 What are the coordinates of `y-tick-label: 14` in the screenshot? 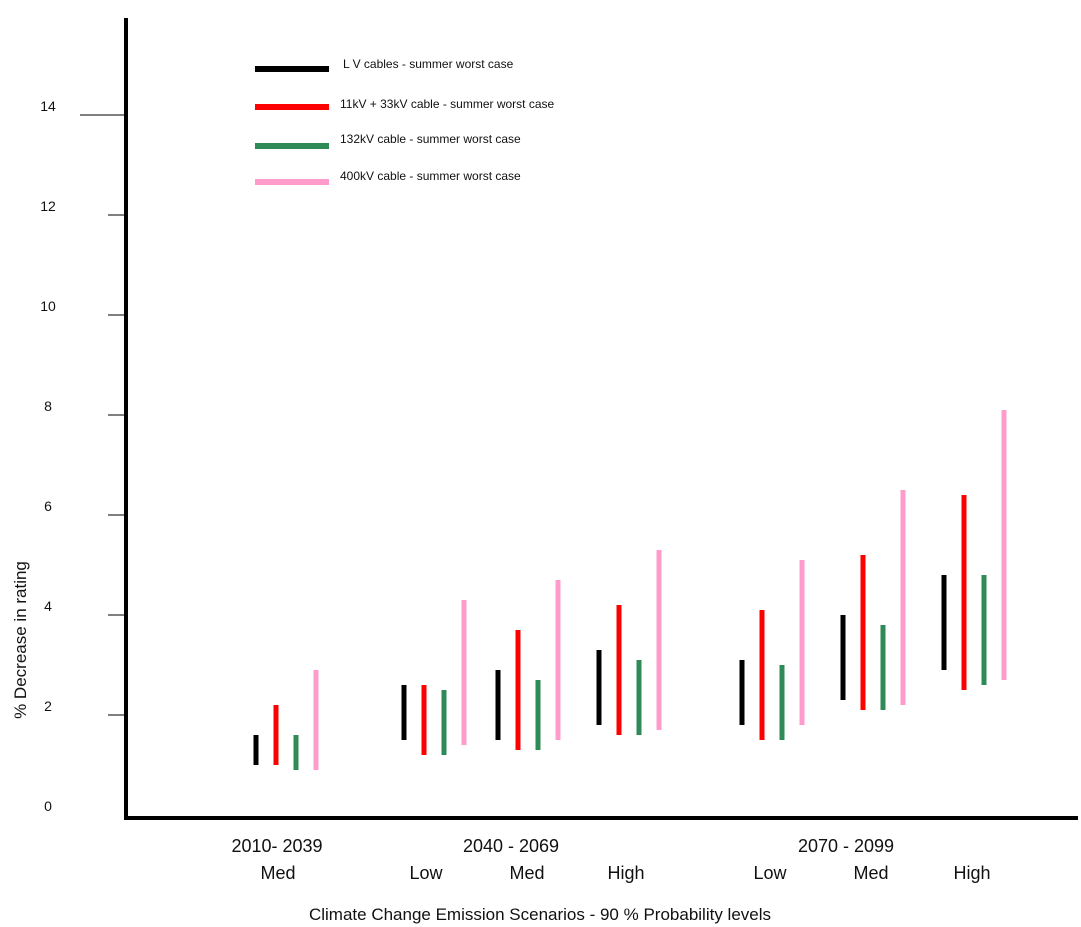 It's located at (48, 106).